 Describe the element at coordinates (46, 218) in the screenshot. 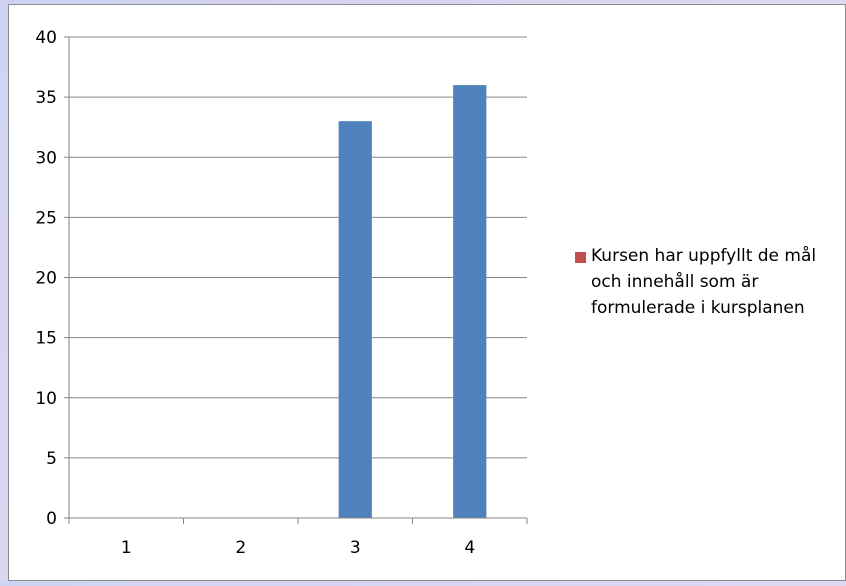

I see `y-tick-label: 25` at that location.